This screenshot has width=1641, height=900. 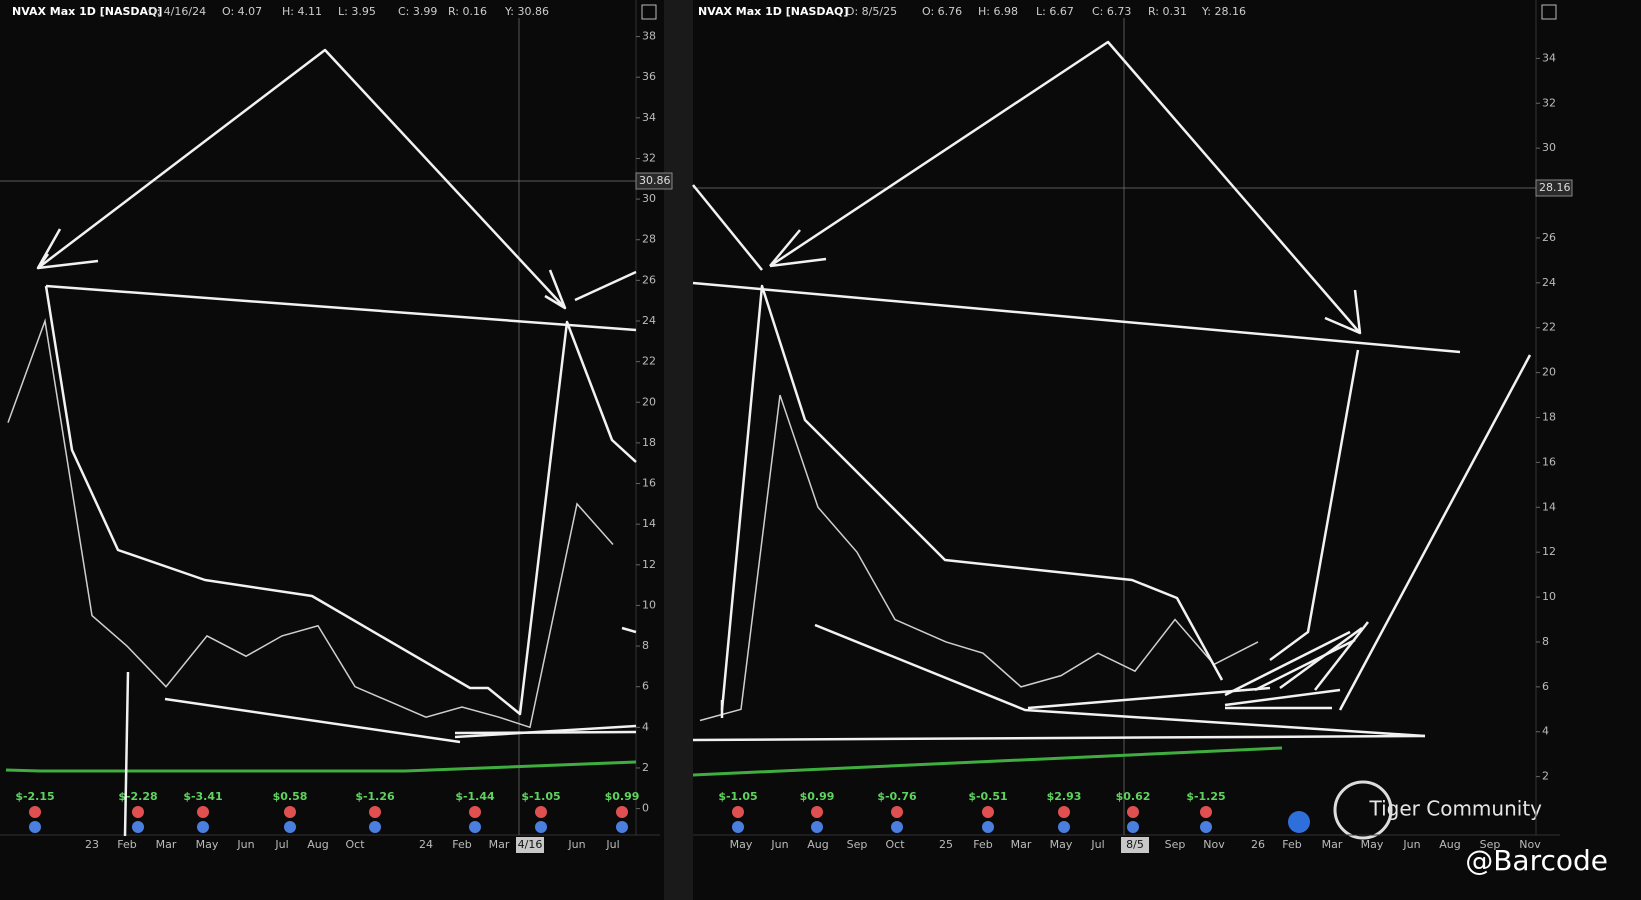 I want to click on panel-gap, so click(x=678, y=450).